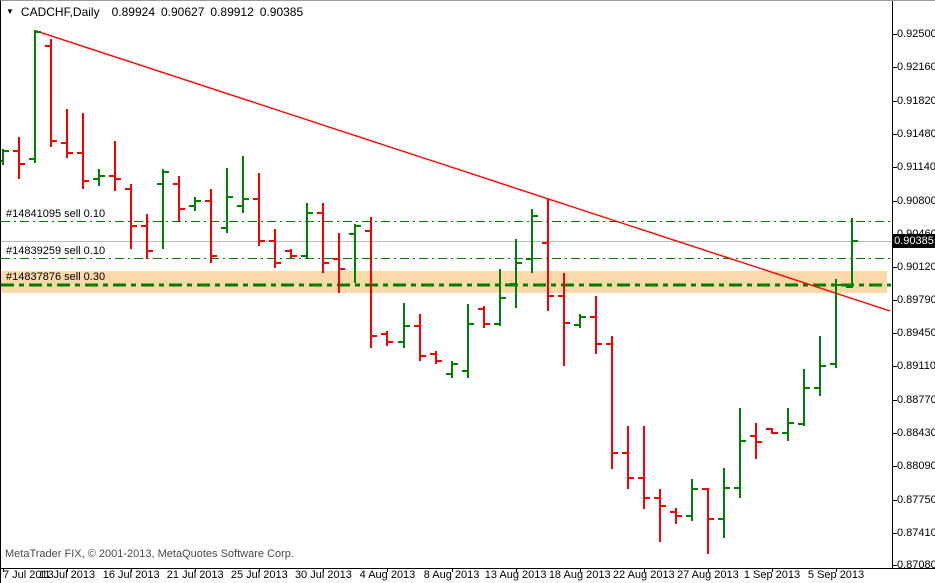 The height and width of the screenshot is (583, 935). Describe the element at coordinates (916, 67) in the screenshot. I see `price-axis-label: 0.92160` at that location.